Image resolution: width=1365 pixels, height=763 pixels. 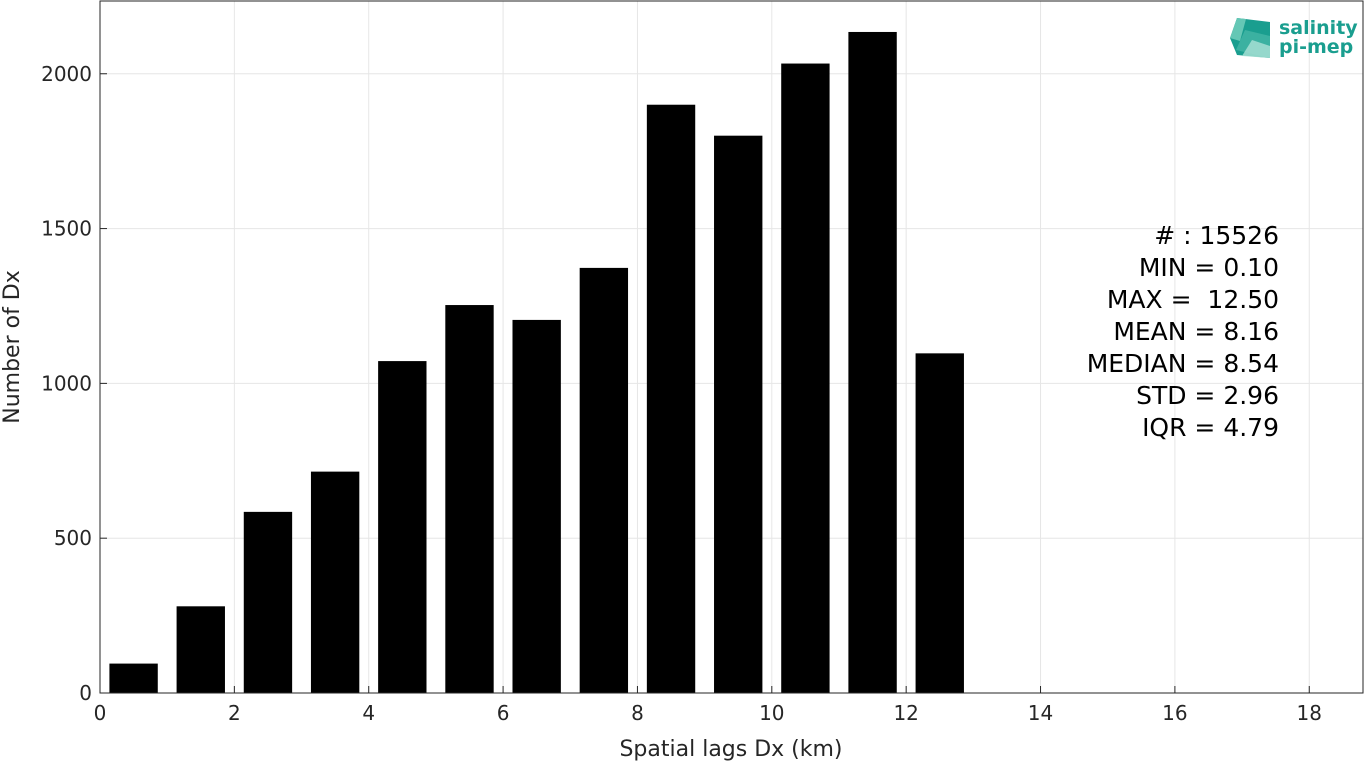 What do you see at coordinates (637, 713) in the screenshot?
I see `x-tick-label: 8` at bounding box center [637, 713].